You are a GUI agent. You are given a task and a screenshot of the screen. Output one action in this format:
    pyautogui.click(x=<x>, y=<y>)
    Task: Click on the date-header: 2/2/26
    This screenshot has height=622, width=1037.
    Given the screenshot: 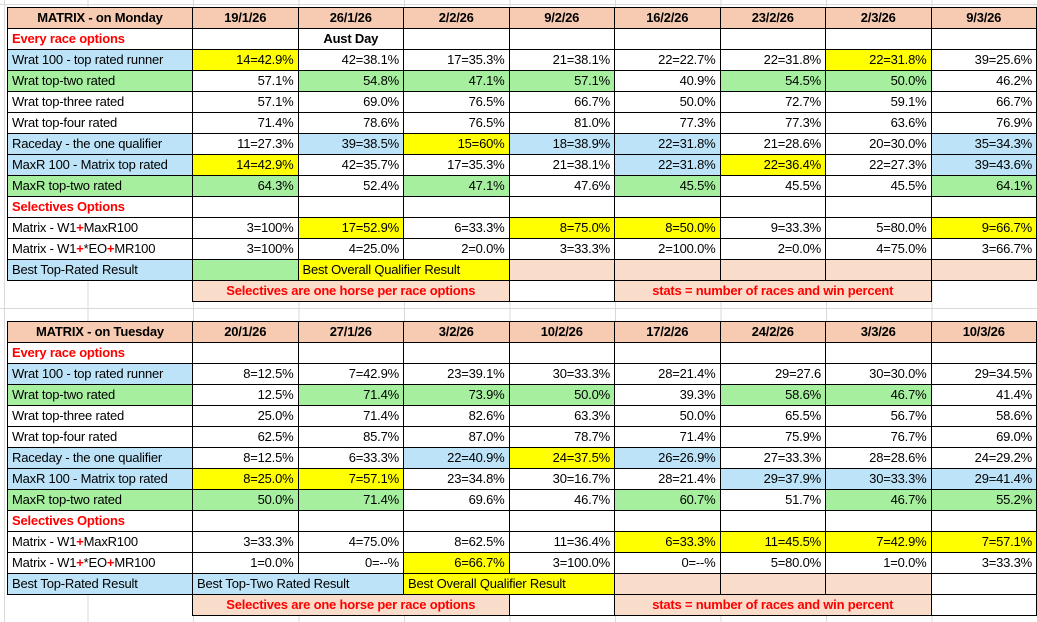 What is the action you would take?
    pyautogui.click(x=456, y=18)
    